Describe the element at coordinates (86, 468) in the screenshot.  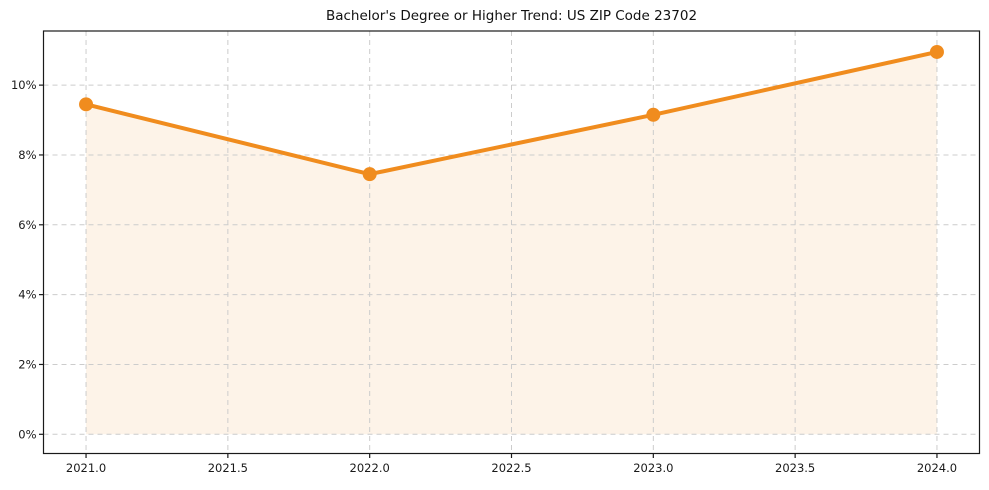
I see `x-tick-label: 2021.0` at that location.